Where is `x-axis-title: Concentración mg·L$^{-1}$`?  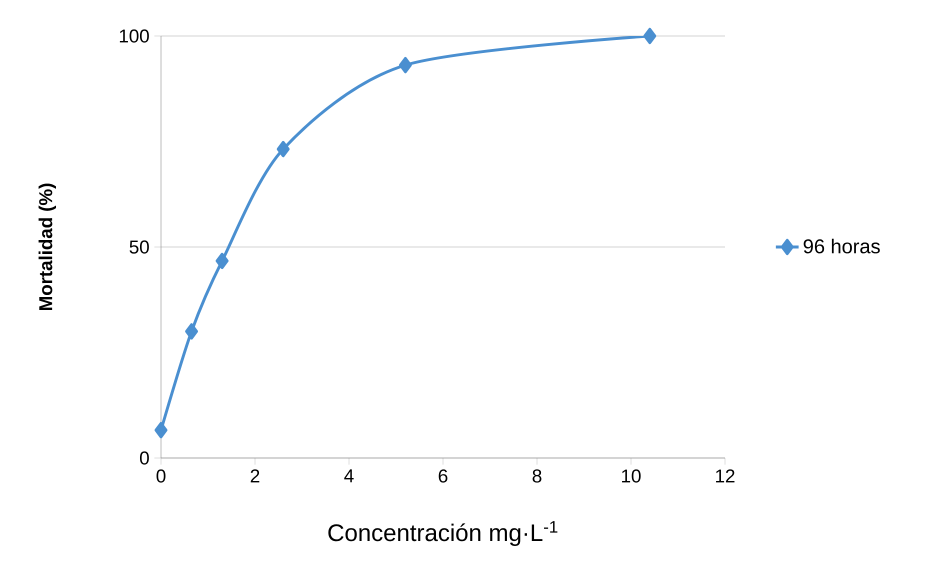 x-axis-title: Concentración mg·L$^{-1}$ is located at coordinates (443, 533).